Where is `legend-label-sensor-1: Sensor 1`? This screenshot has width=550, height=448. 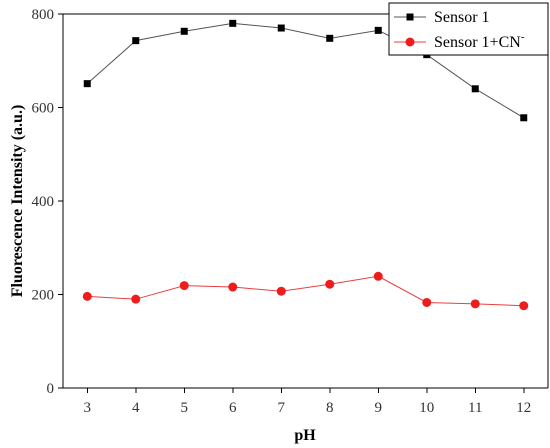 legend-label-sensor-1: Sensor 1 is located at coordinates (462, 17).